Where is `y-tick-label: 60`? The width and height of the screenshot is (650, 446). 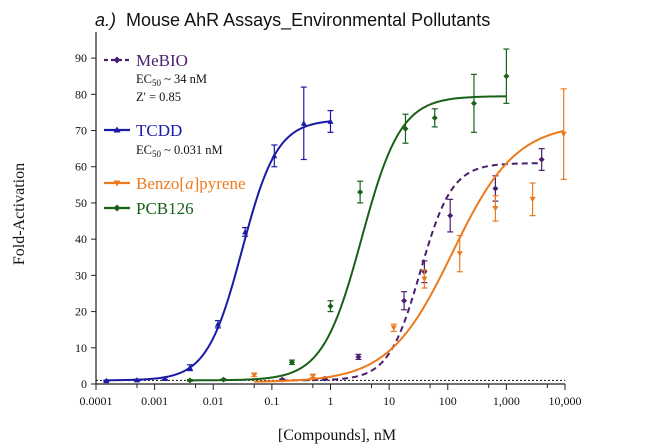
y-tick-label: 60 is located at coordinates (81, 167).